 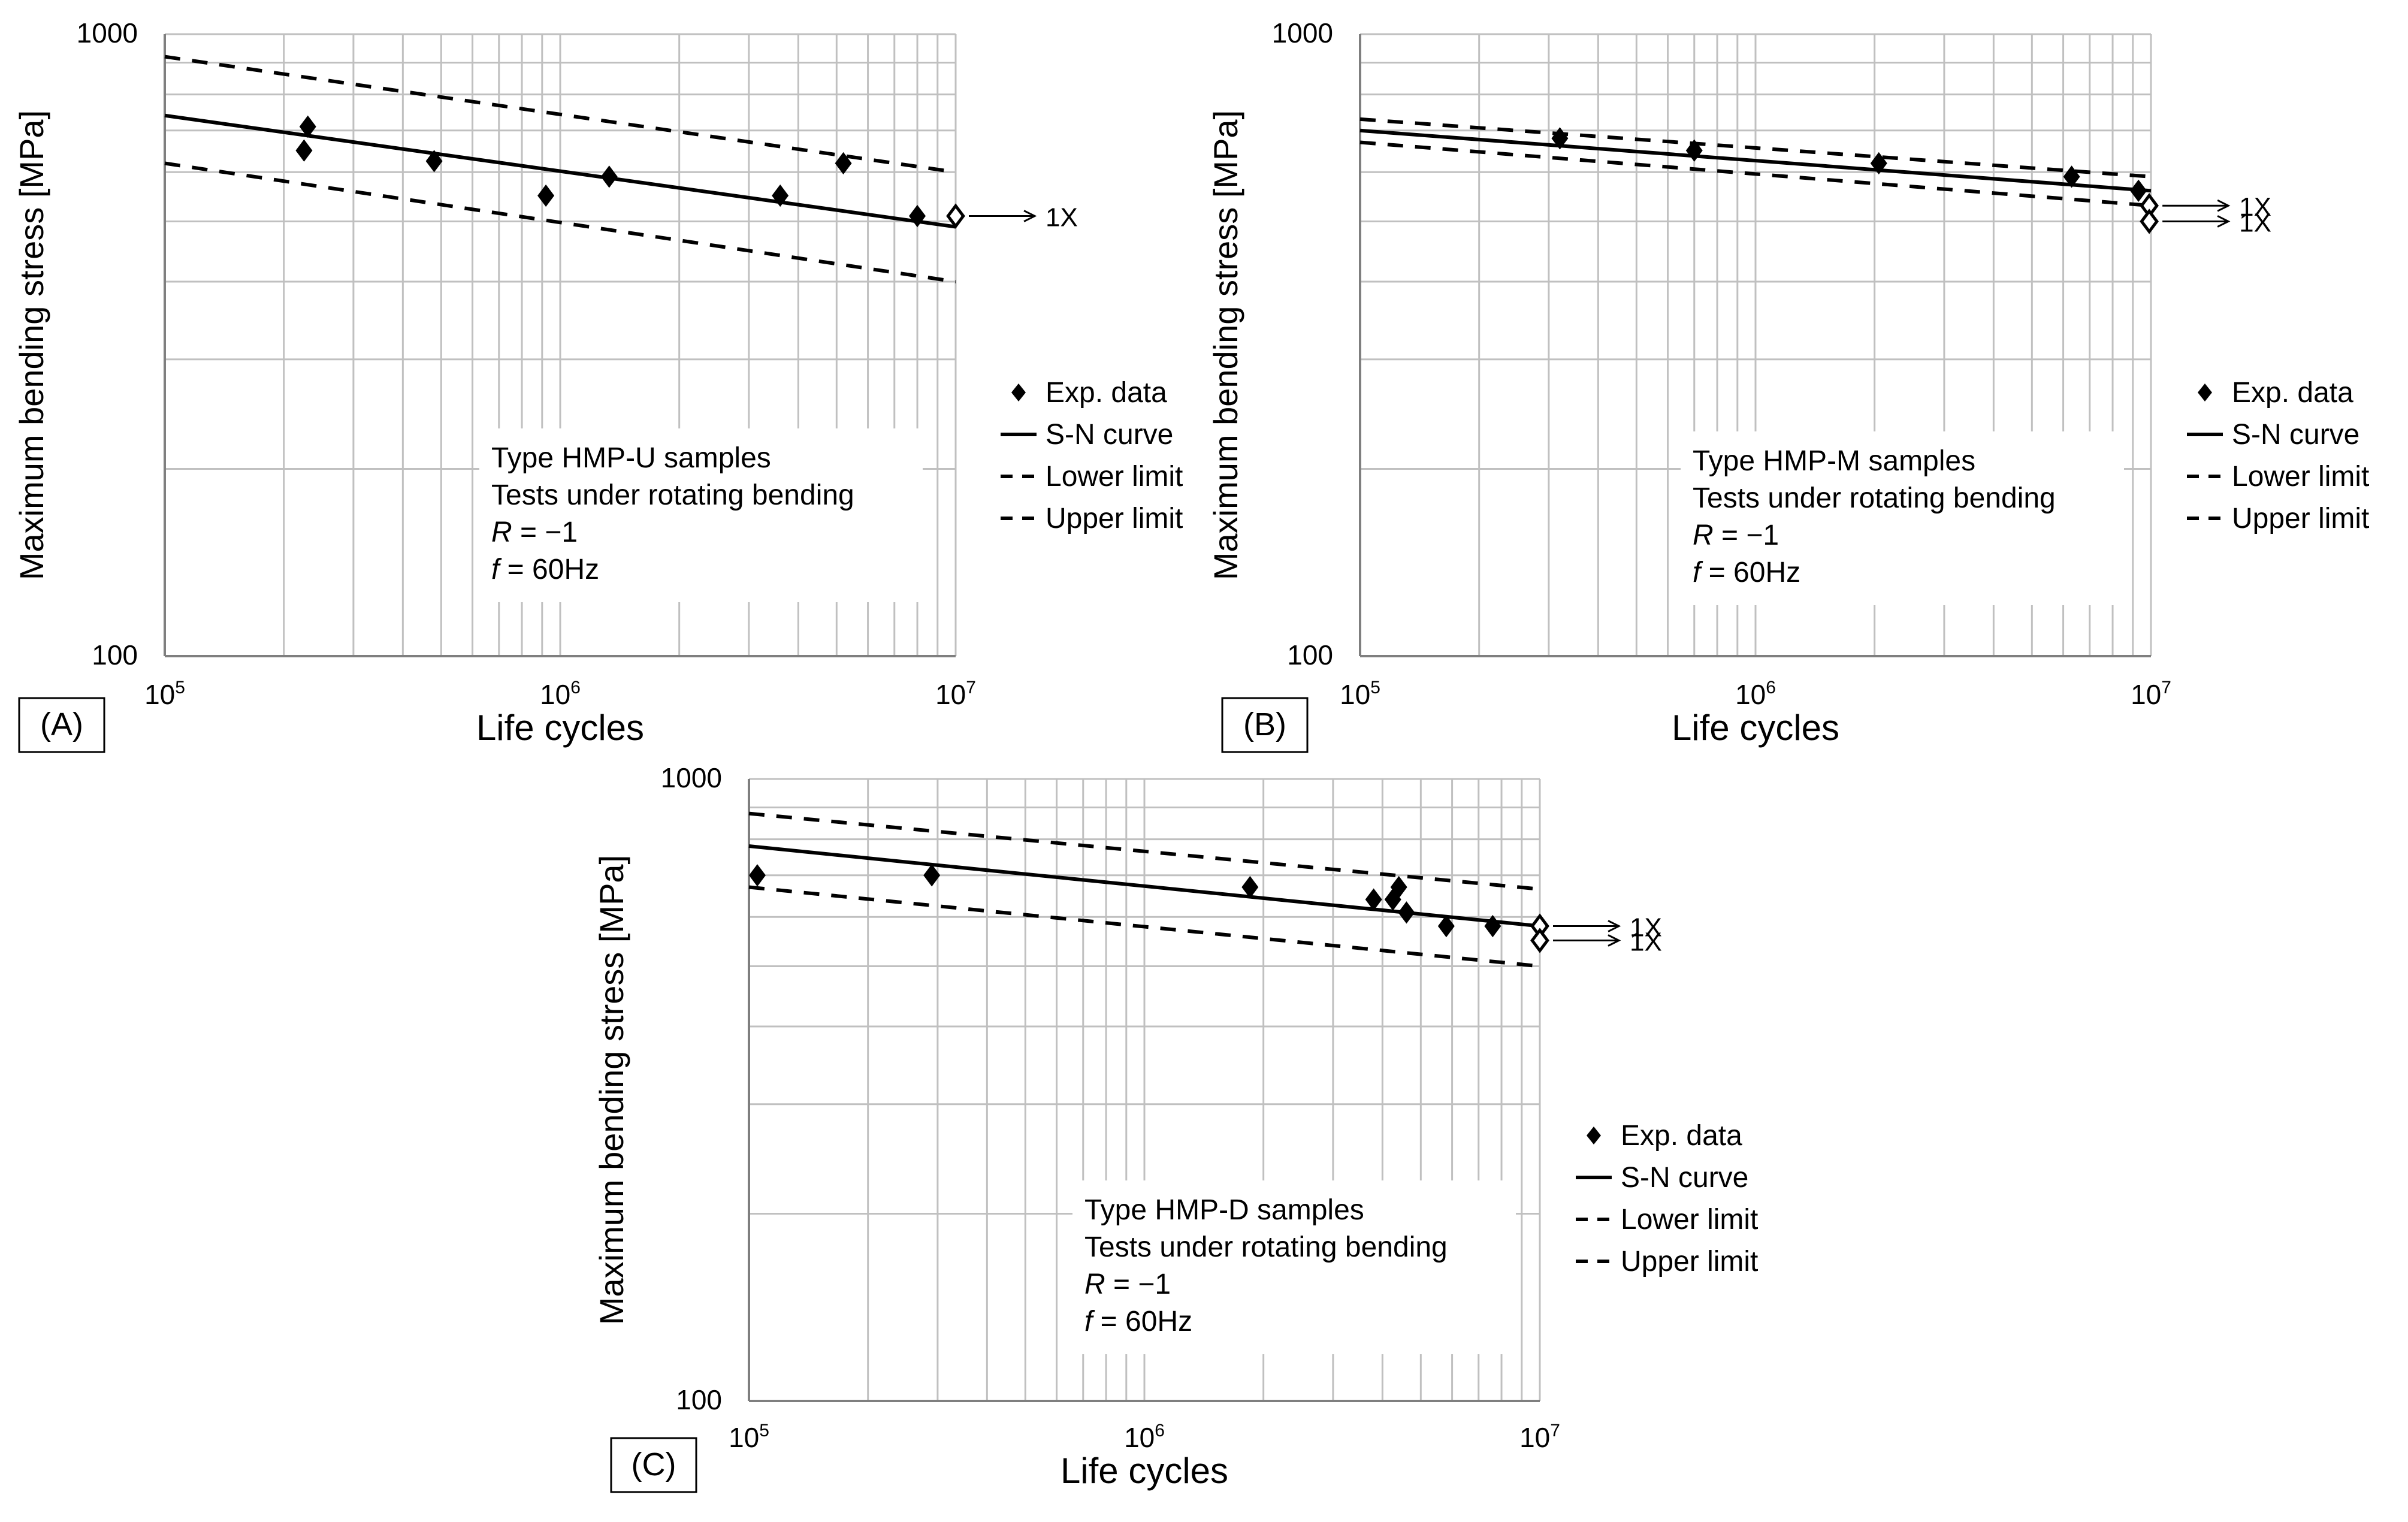 What do you see at coordinates (1224, 1210) in the screenshot?
I see `chart-title: Type HMP-D samples` at bounding box center [1224, 1210].